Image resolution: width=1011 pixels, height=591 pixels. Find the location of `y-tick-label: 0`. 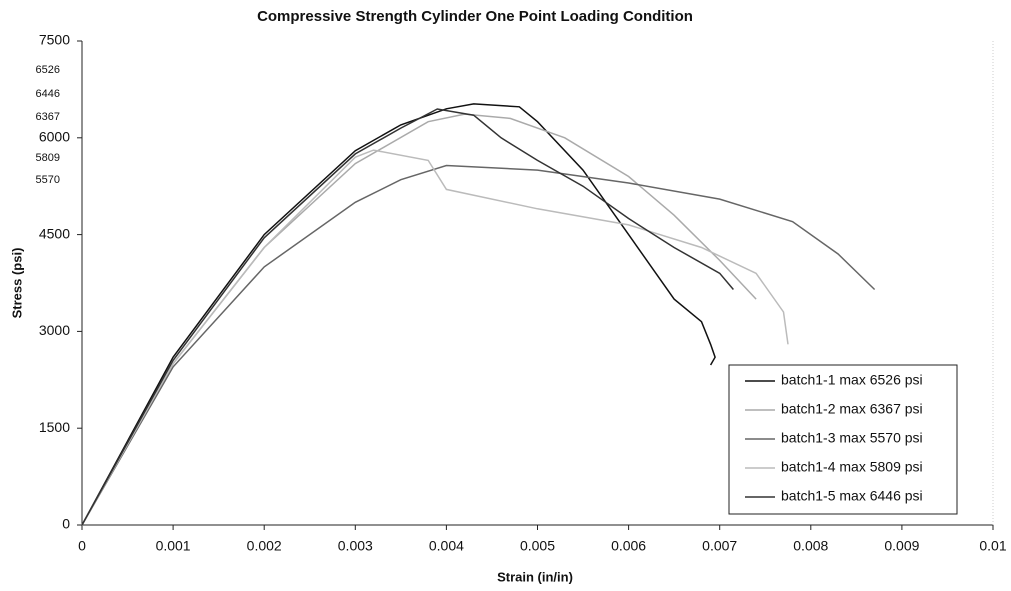

y-tick-label: 0 is located at coordinates (66, 524).